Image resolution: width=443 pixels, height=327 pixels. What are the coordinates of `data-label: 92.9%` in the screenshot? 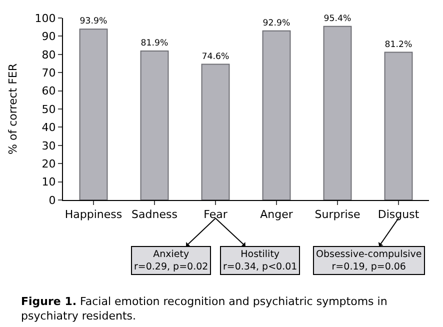 It's located at (276, 23).